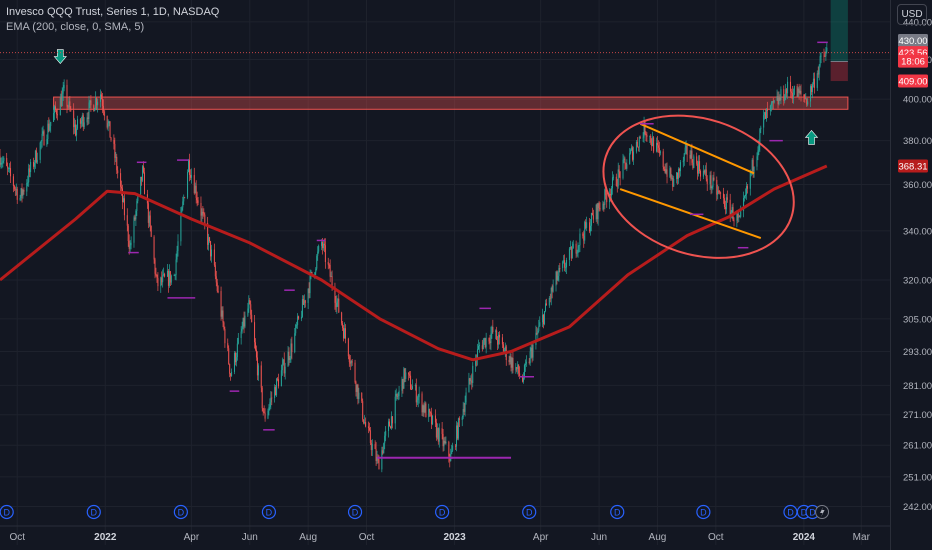 This screenshot has width=932, height=550. Describe the element at coordinates (917, 386) in the screenshot. I see `price-tick-label: 281.00` at that location.